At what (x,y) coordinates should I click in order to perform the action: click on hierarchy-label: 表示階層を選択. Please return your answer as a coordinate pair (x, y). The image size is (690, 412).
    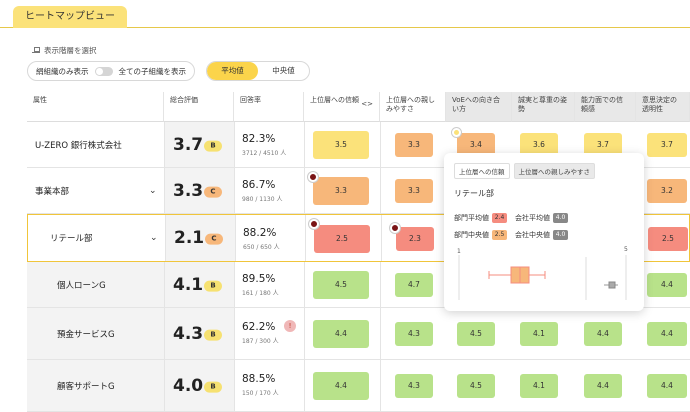
    Looking at the image, I should click on (64, 50).